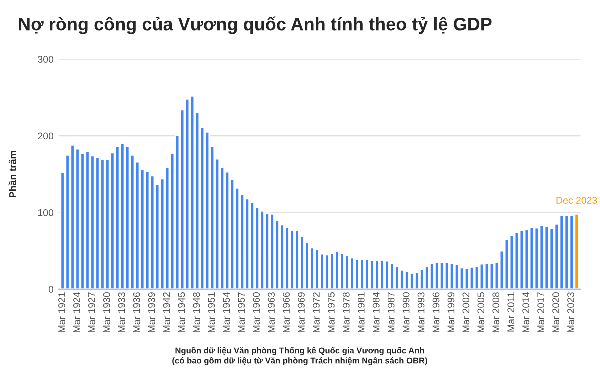 This screenshot has height=371, width=600. What do you see at coordinates (106, 312) in the screenshot?
I see `x-tick-label: Mar 1930` at bounding box center [106, 312].